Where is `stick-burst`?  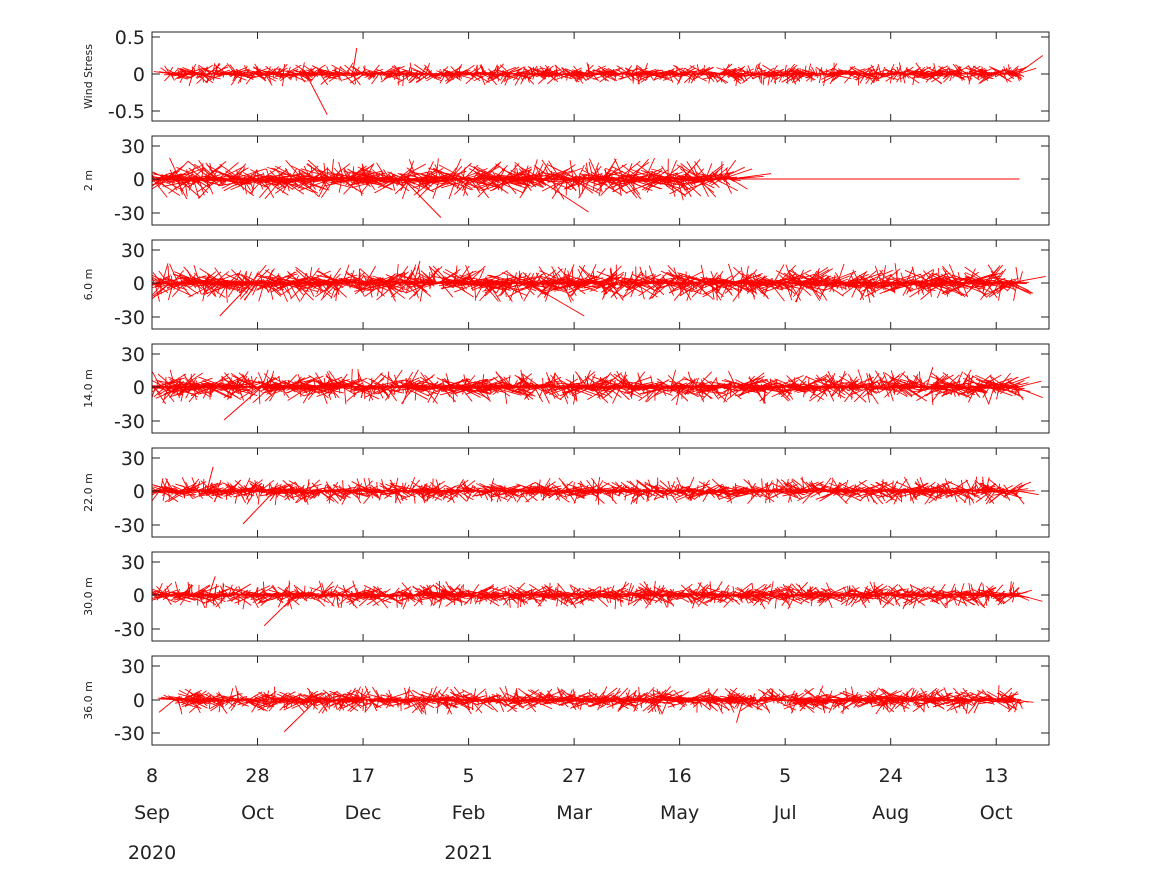 stick-burst is located at coordinates (355, 61).